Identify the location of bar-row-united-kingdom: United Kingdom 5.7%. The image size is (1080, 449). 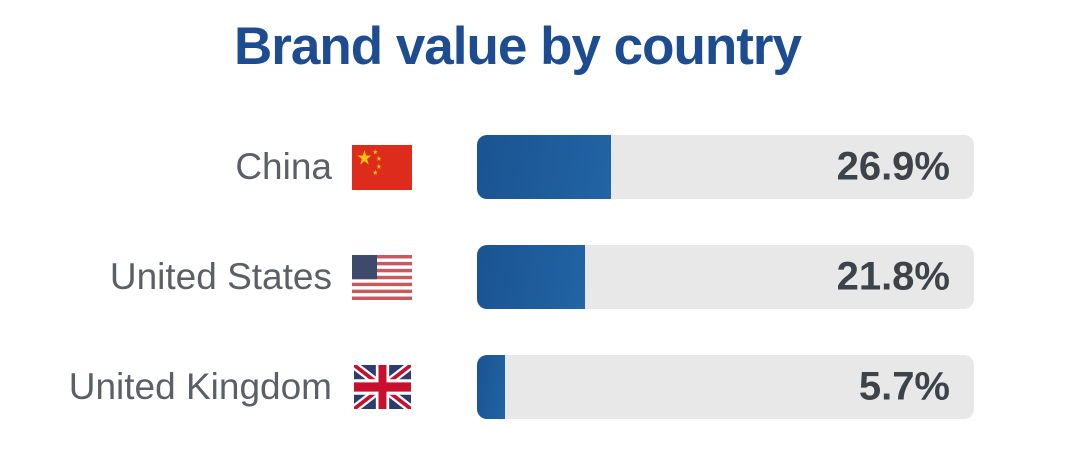
(517, 387).